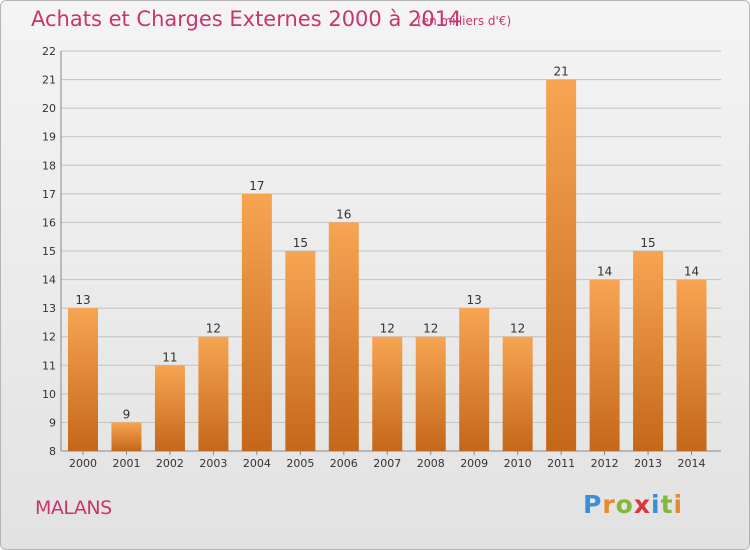  Describe the element at coordinates (464, 21) in the screenshot. I see `chart-unit: (en milliers d'€)` at that location.